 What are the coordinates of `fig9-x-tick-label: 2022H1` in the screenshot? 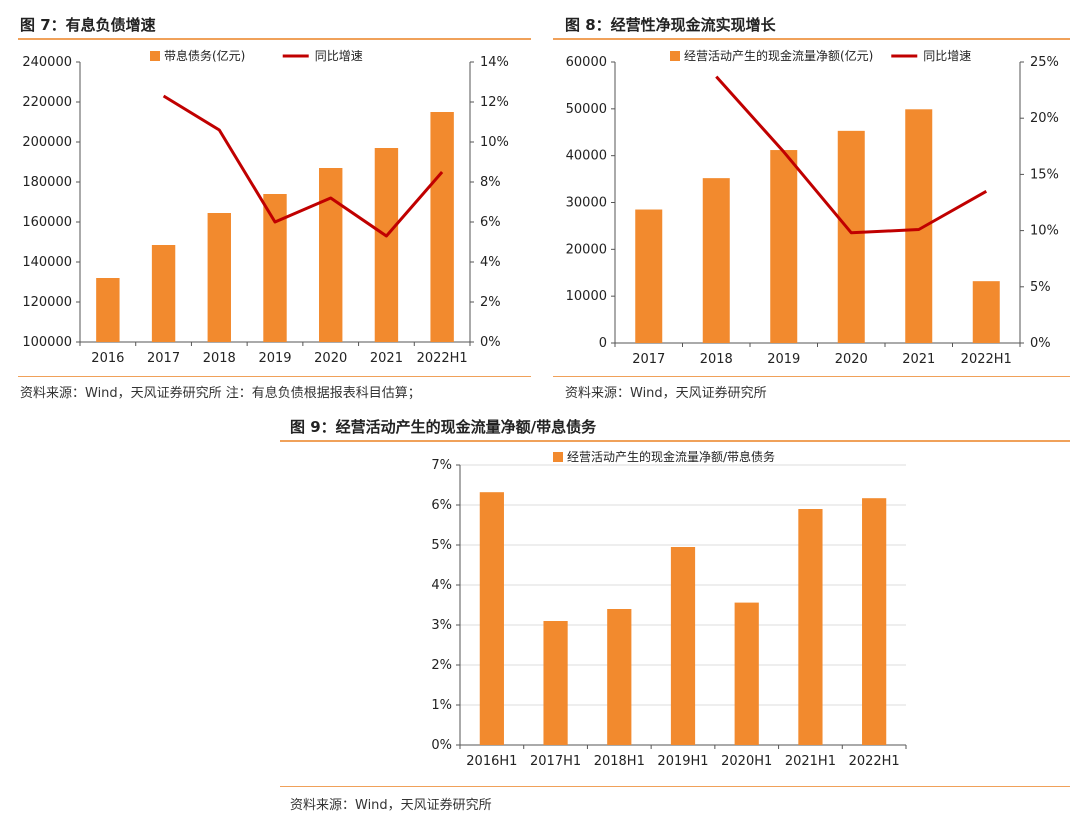 It's located at (874, 761).